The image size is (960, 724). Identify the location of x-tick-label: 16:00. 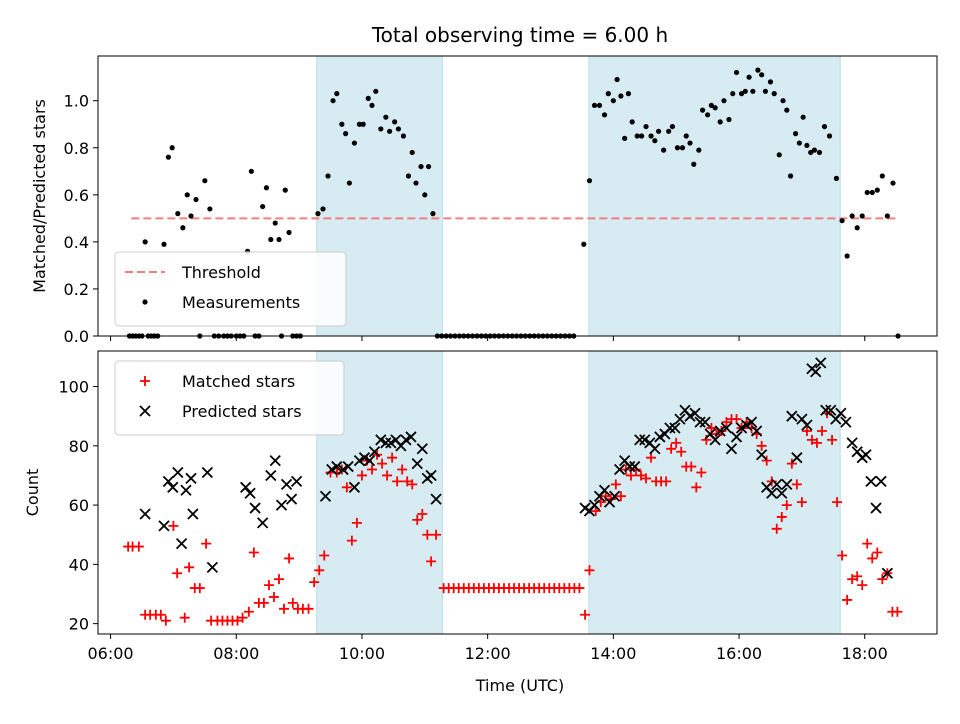
(739, 653).